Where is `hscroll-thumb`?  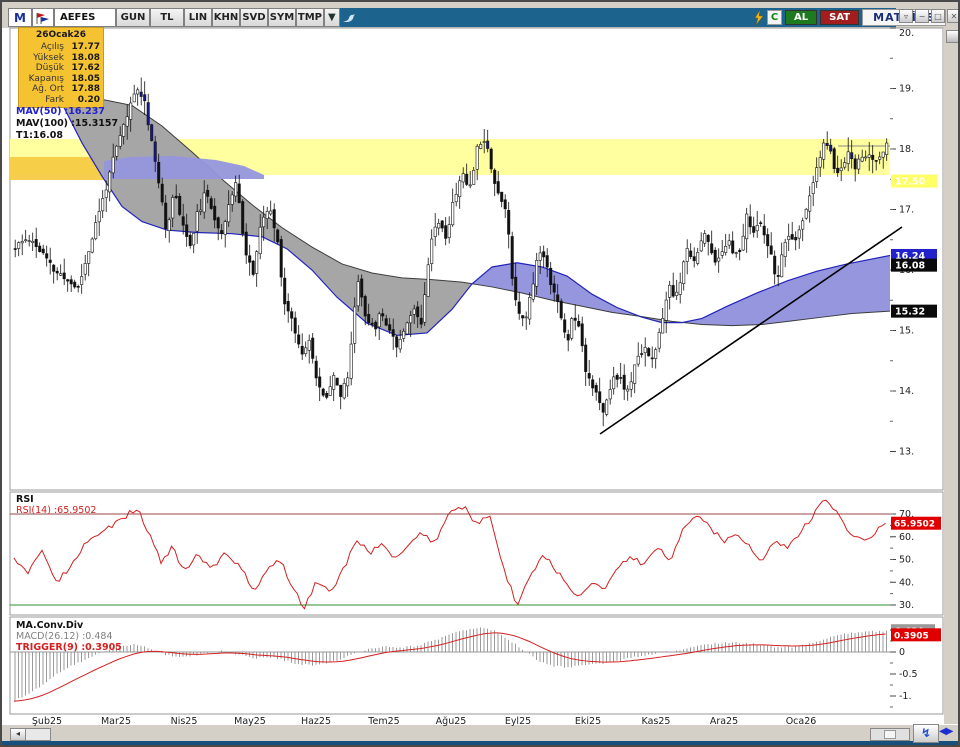 hscroll-thumb is located at coordinates (38, 734).